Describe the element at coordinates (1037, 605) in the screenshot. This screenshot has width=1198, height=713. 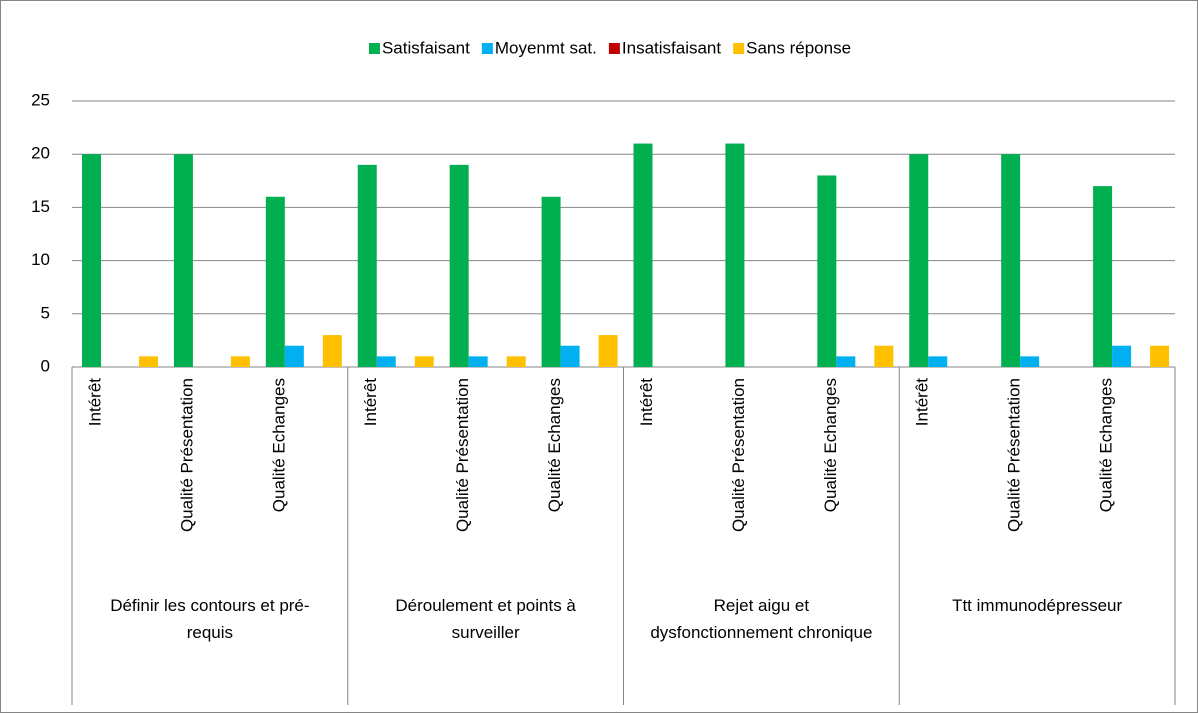
I see `group-label: Ttt immunodépresseur` at that location.